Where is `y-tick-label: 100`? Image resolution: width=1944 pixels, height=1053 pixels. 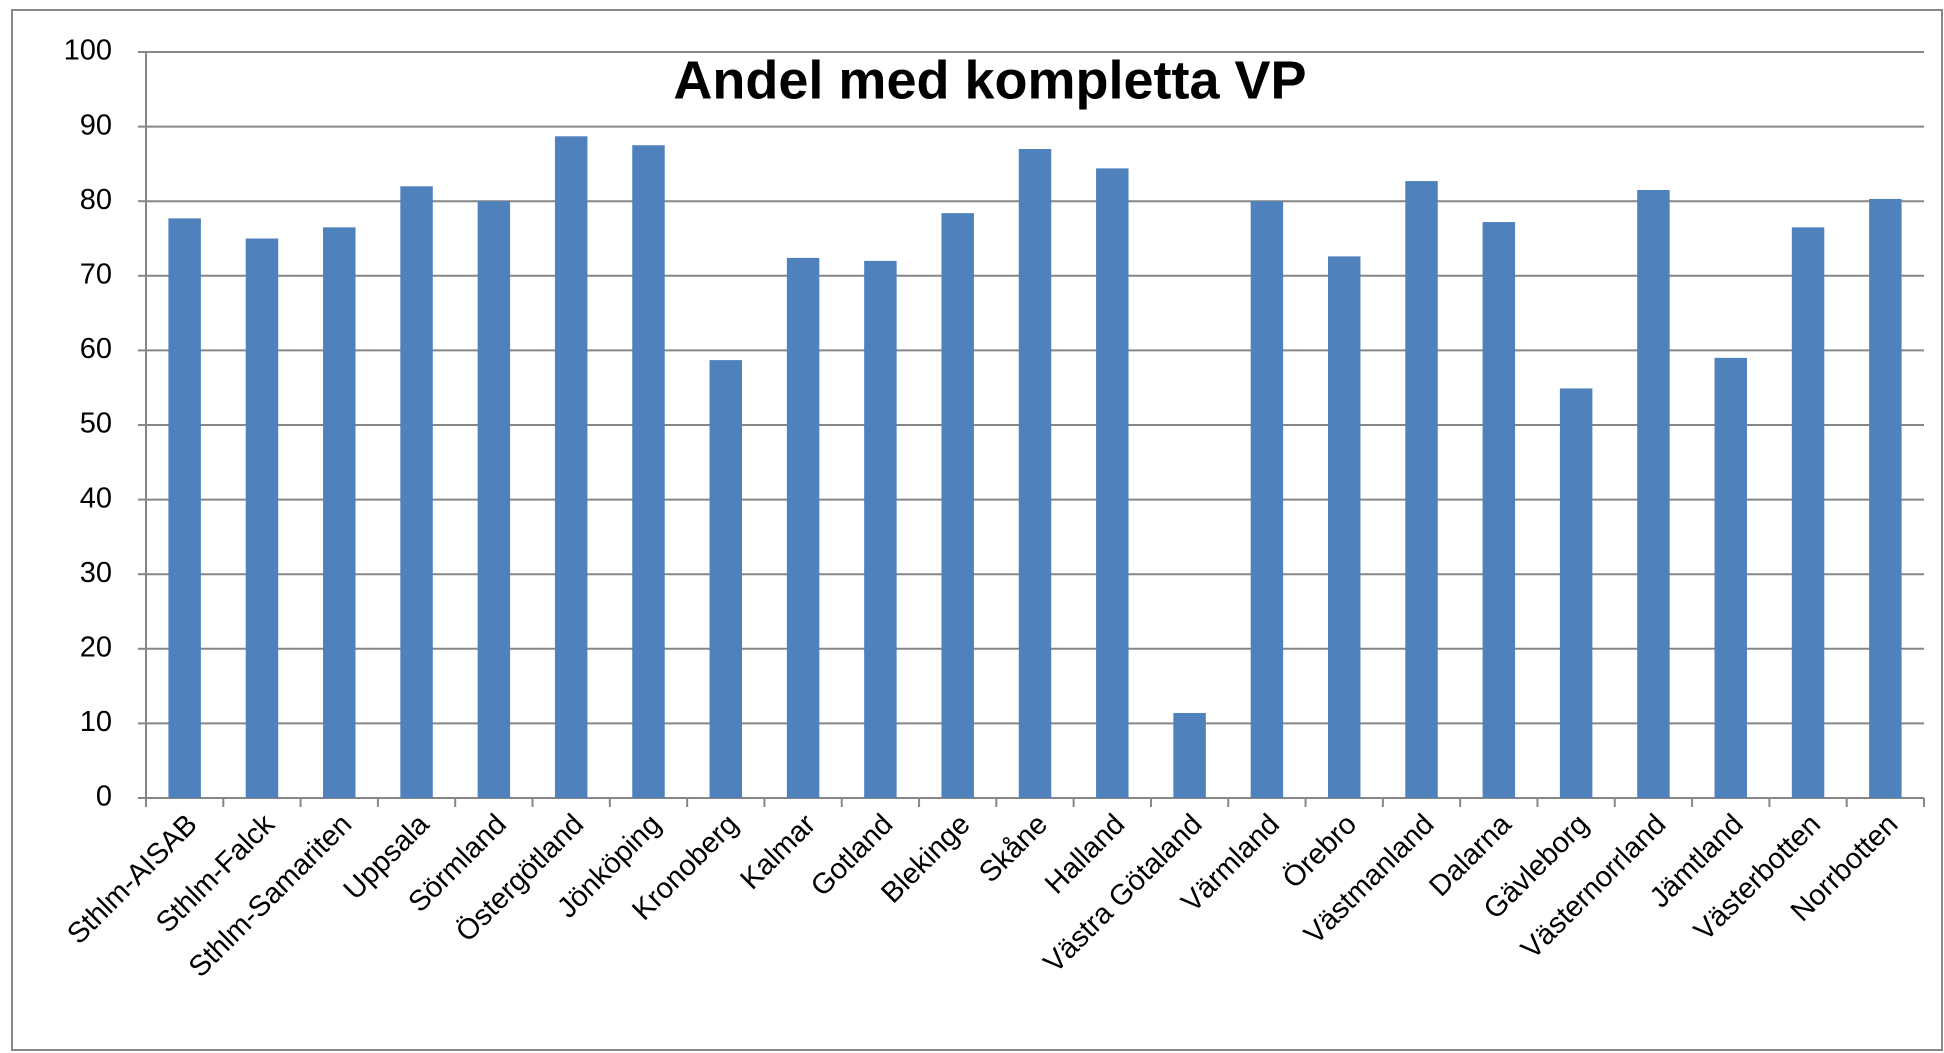 y-tick-label: 100 is located at coordinates (88, 51).